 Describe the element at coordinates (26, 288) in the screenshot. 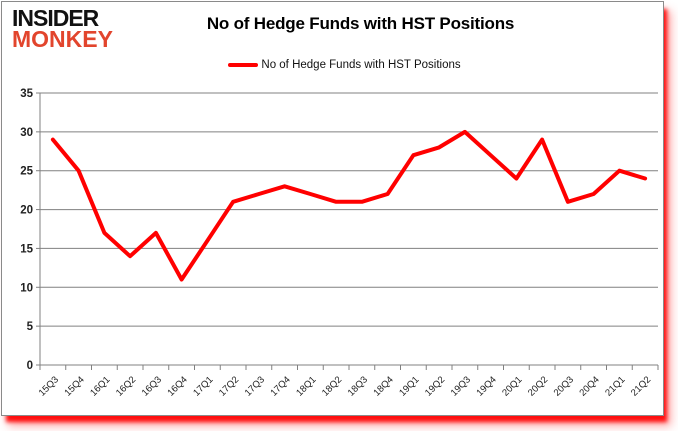

I see `y-axis-label: 10` at that location.